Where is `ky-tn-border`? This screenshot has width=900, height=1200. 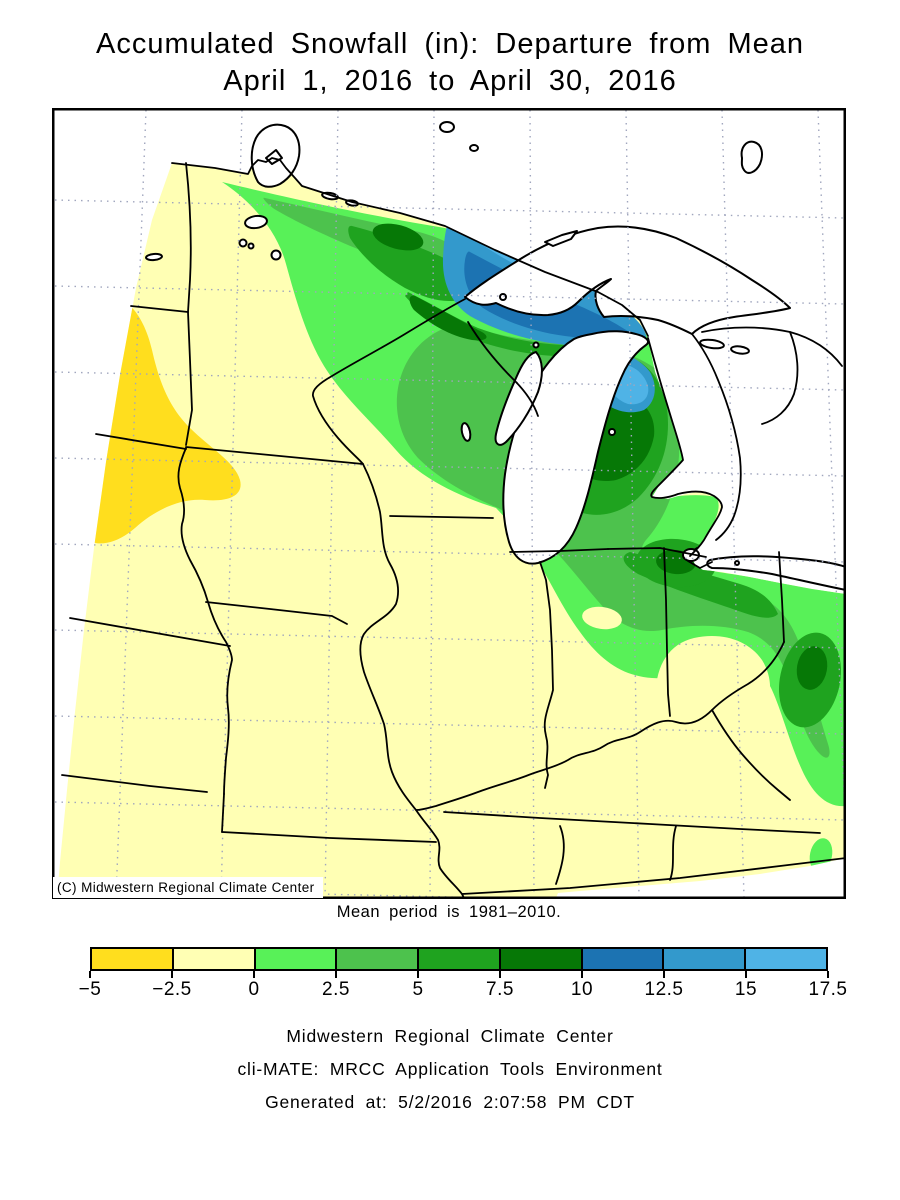
ky-tn-border is located at coordinates (632, 822).